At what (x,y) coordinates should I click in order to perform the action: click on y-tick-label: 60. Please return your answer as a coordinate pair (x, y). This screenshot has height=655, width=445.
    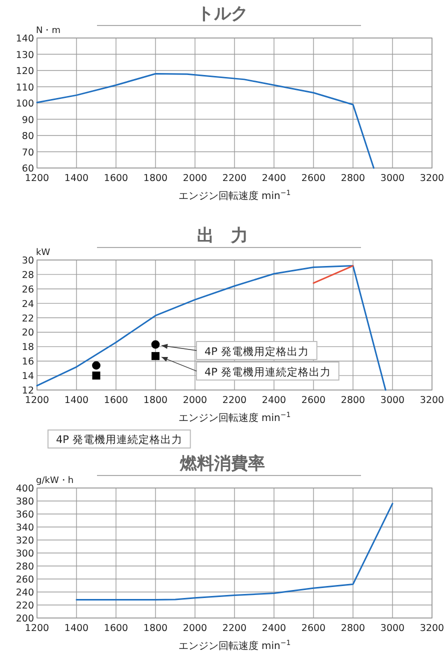
    Looking at the image, I should click on (28, 169).